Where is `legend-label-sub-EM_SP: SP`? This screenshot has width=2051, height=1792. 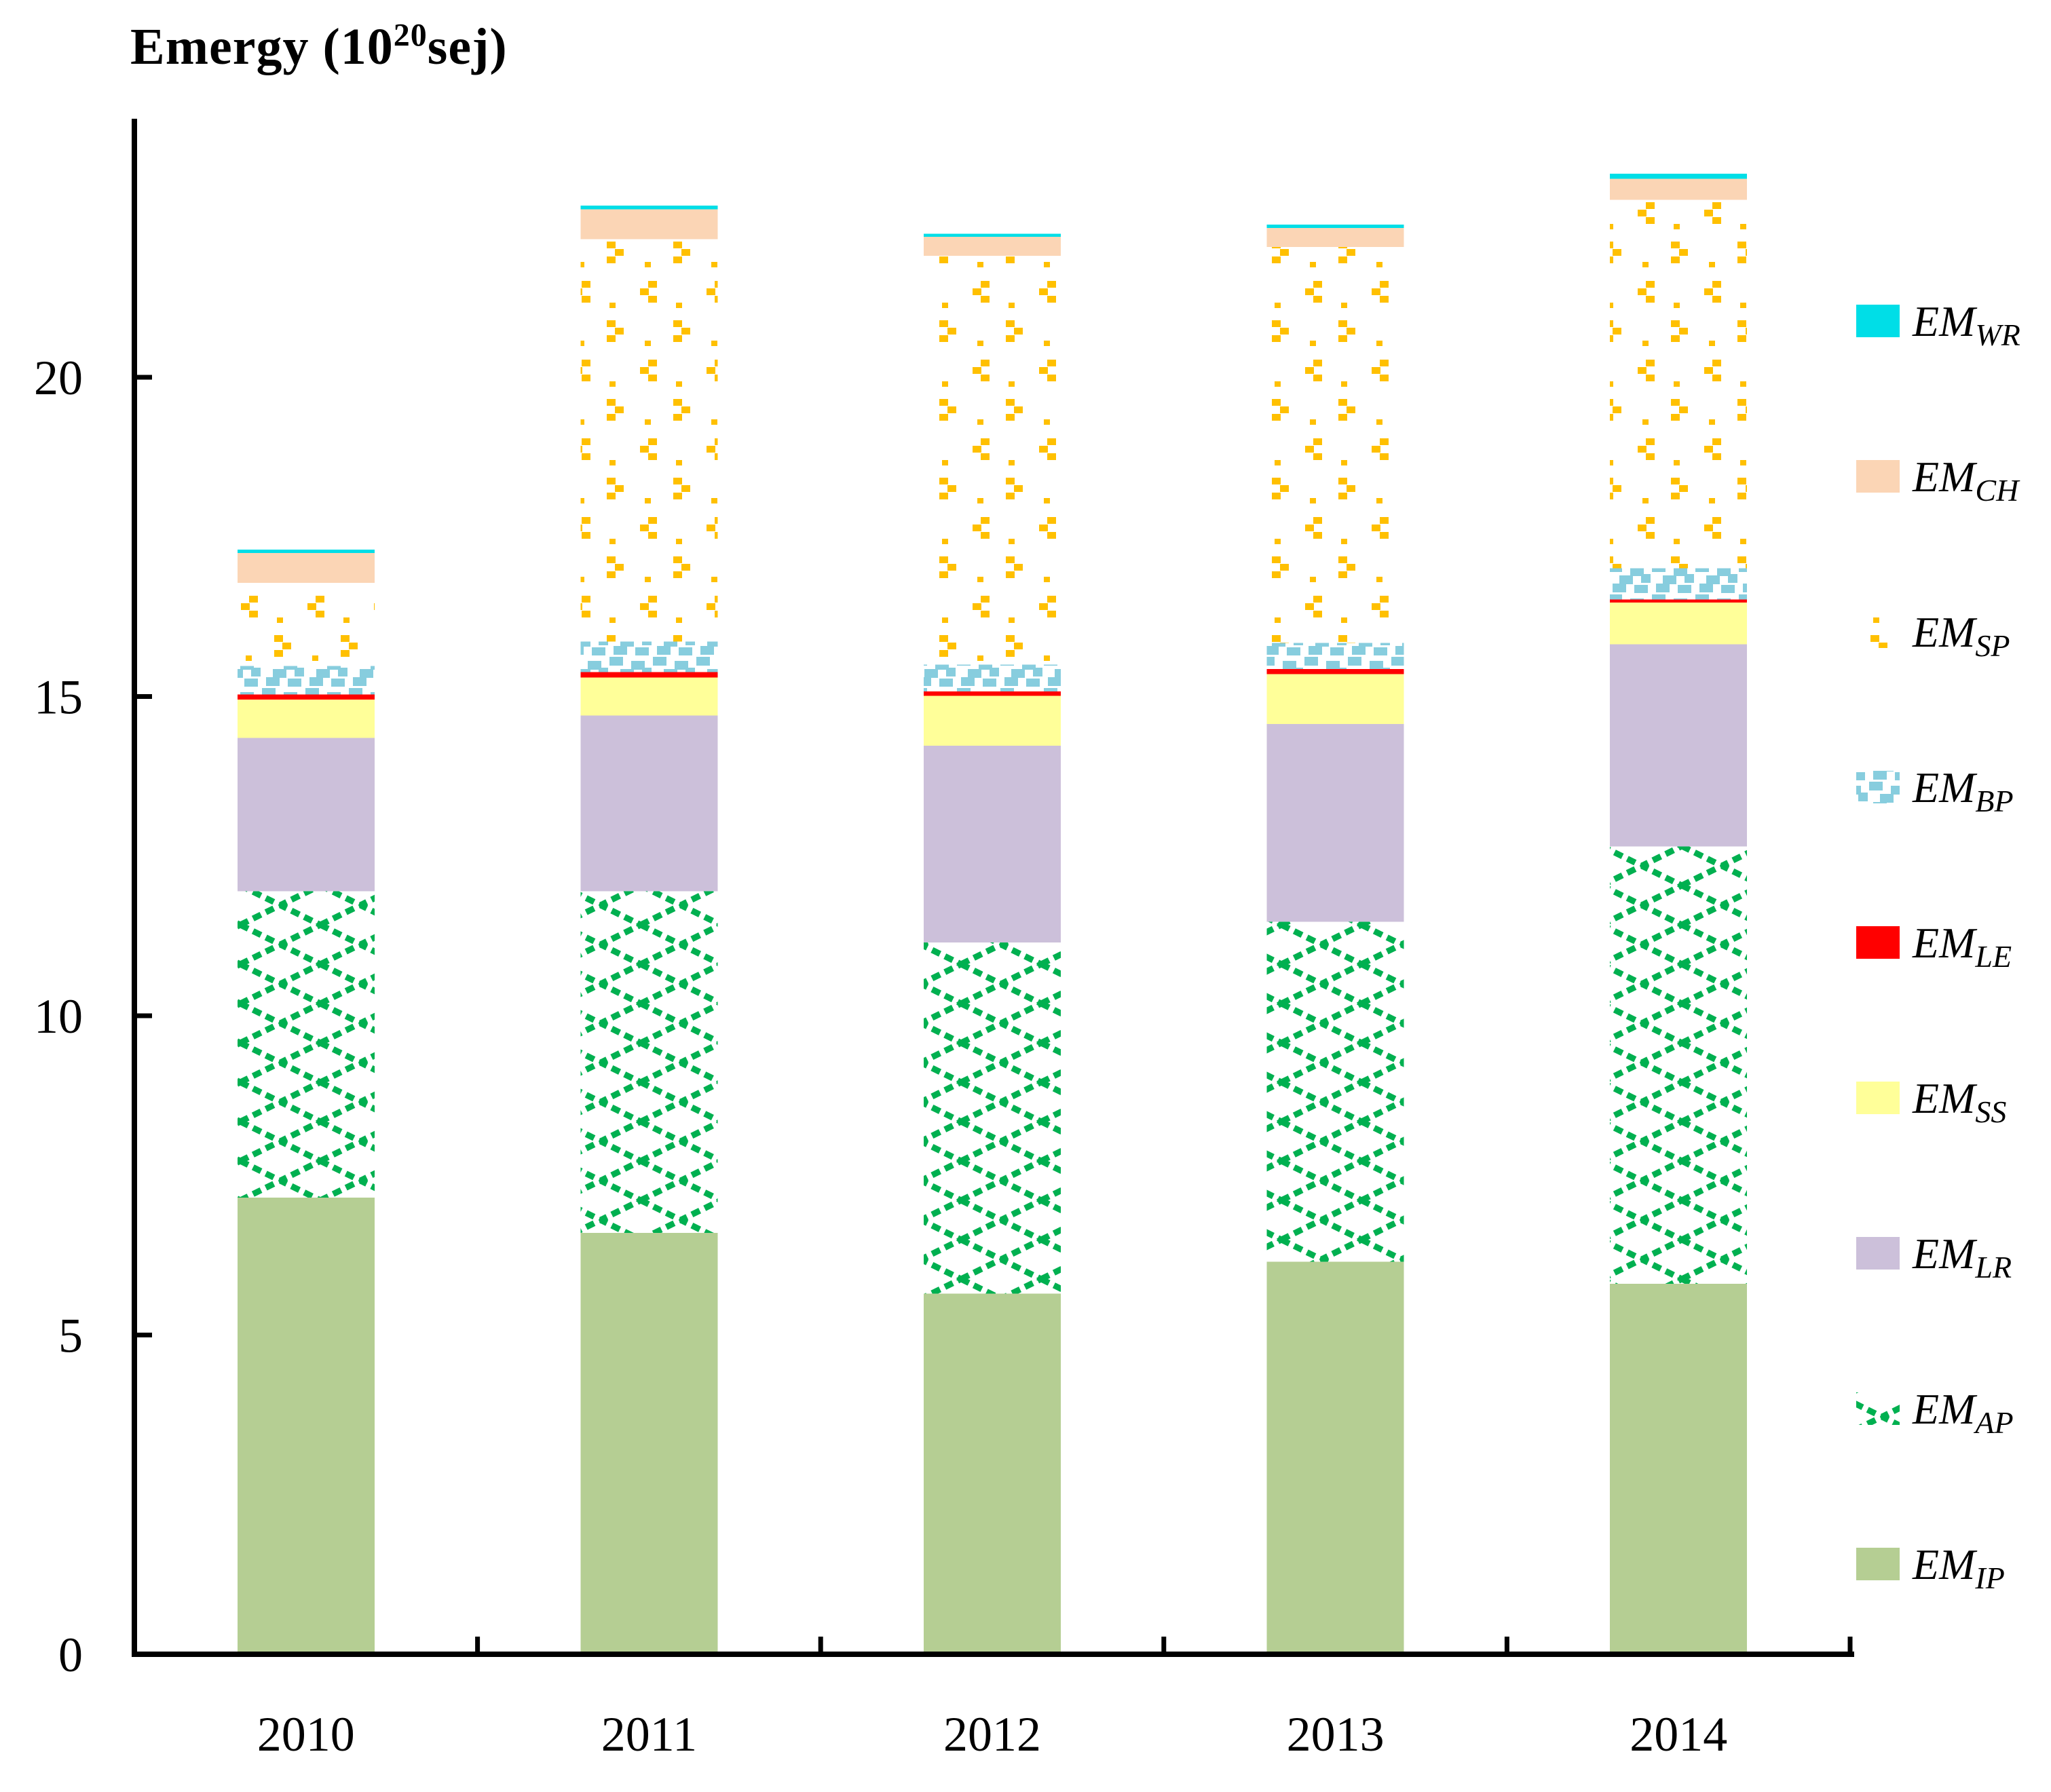
legend-label-sub-EM_SP: SP is located at coordinates (1992, 646).